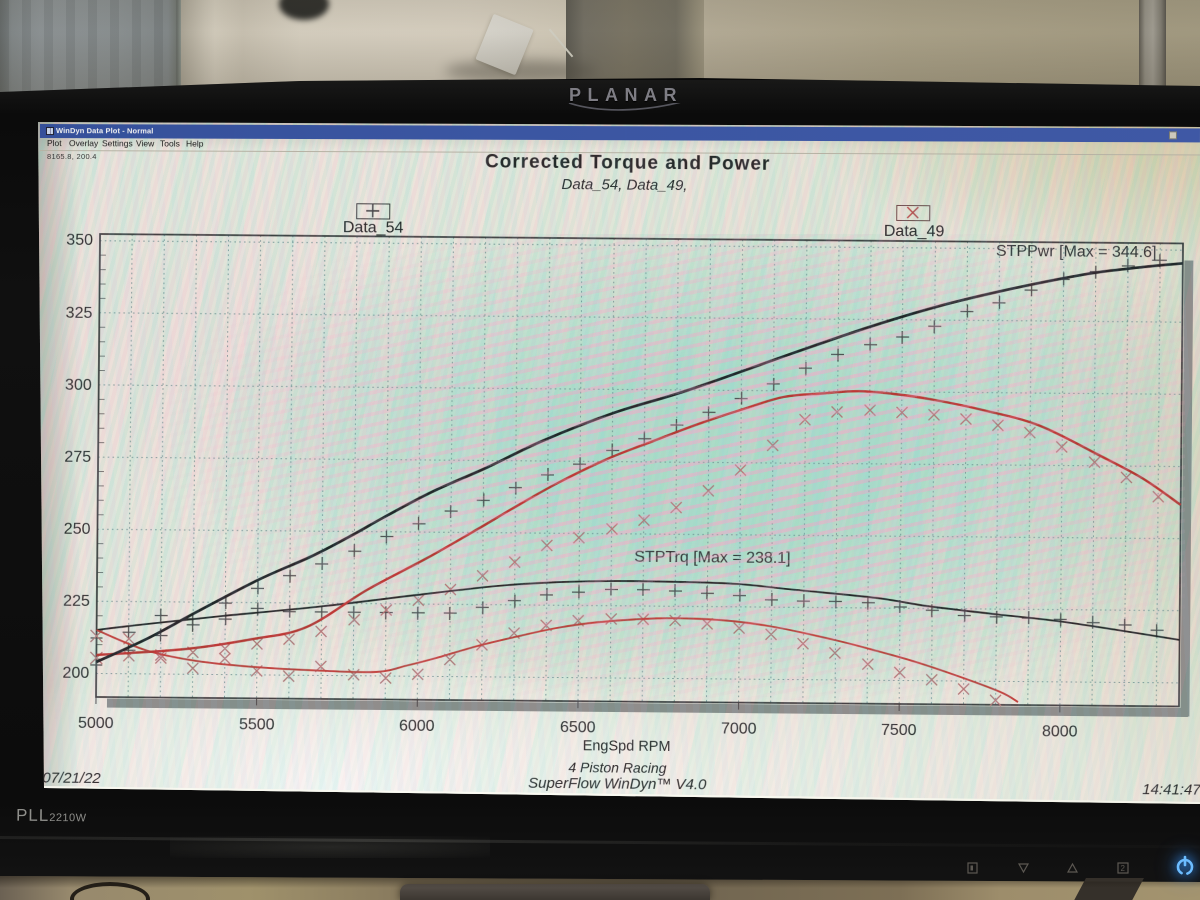  I want to click on svg-text: 2, so click(1123, 868).